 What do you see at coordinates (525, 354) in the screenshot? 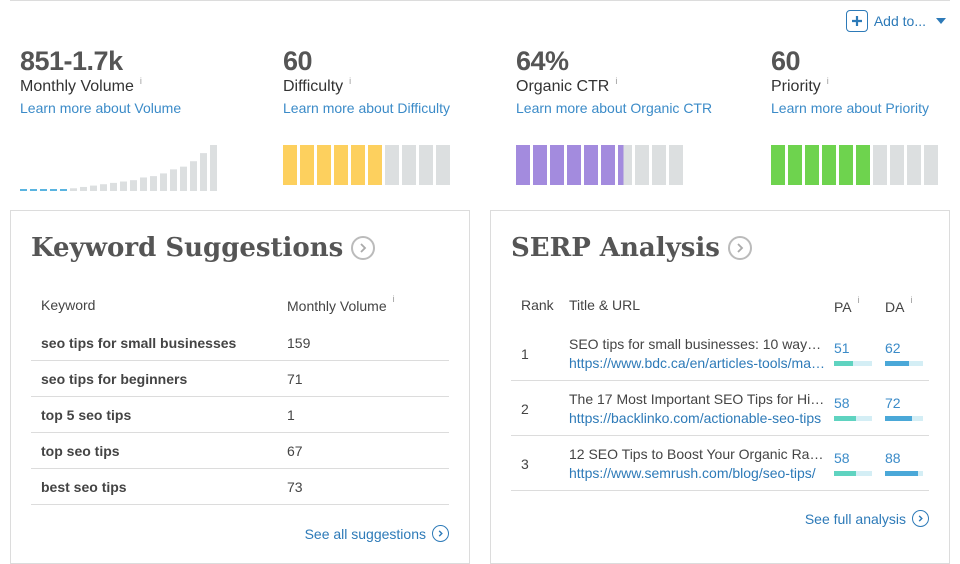
I see `rank-cell: 1` at bounding box center [525, 354].